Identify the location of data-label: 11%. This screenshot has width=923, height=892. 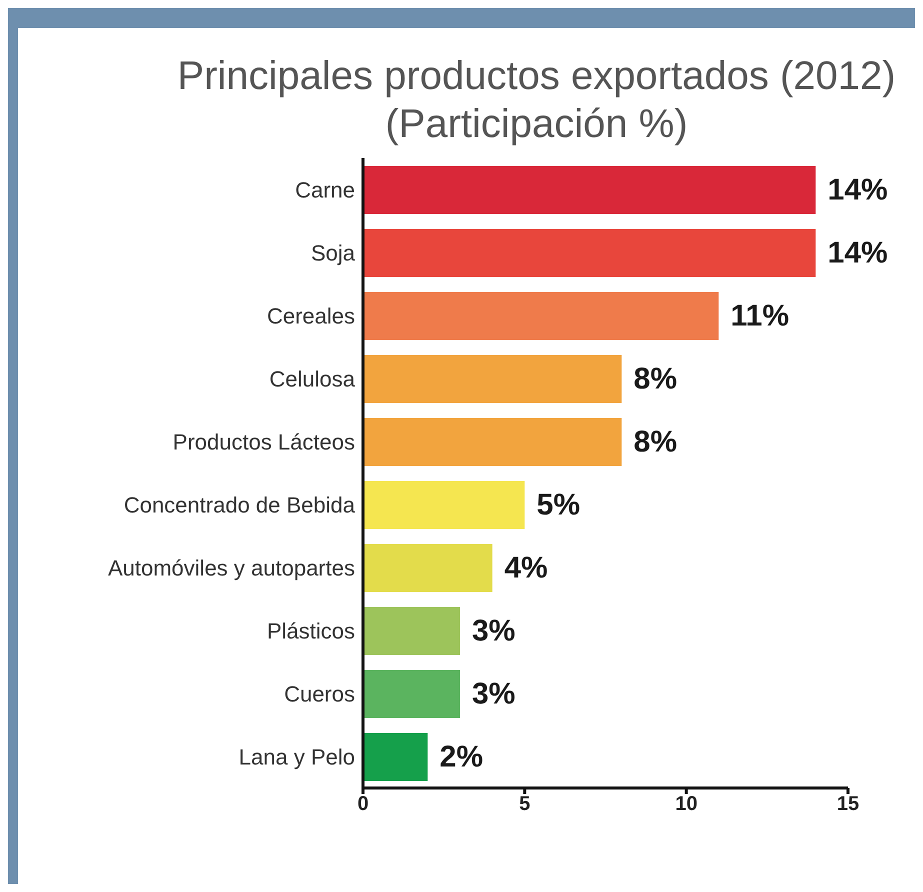
(760, 316).